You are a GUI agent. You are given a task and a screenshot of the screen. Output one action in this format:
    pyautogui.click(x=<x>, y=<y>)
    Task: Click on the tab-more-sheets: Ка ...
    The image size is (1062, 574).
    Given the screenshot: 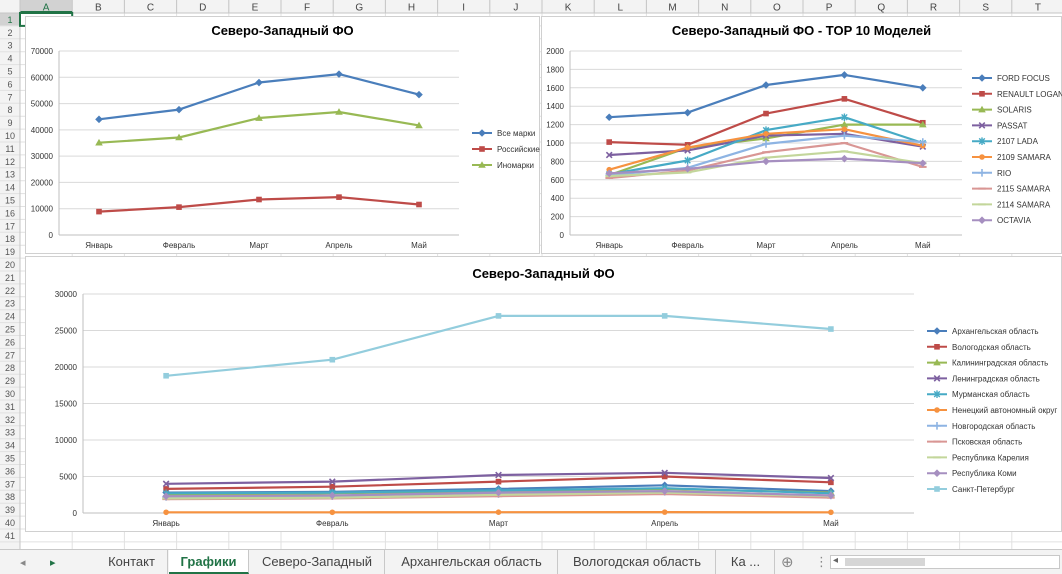 What is the action you would take?
    pyautogui.click(x=746, y=562)
    